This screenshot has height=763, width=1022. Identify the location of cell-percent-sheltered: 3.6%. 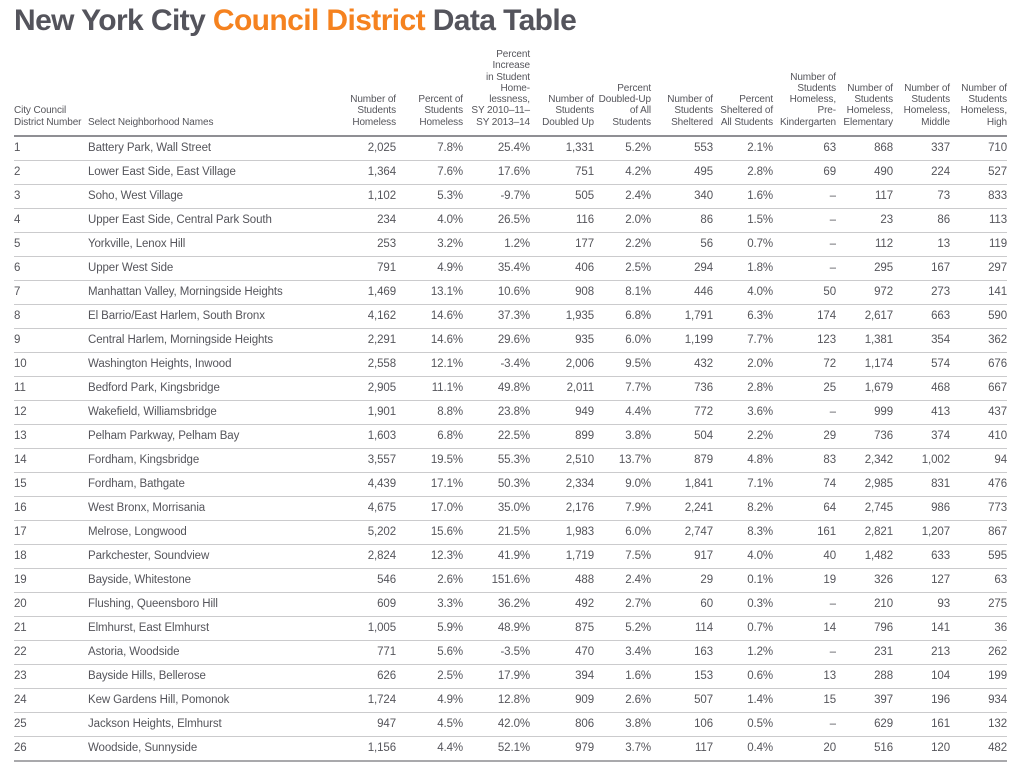
(743, 413).